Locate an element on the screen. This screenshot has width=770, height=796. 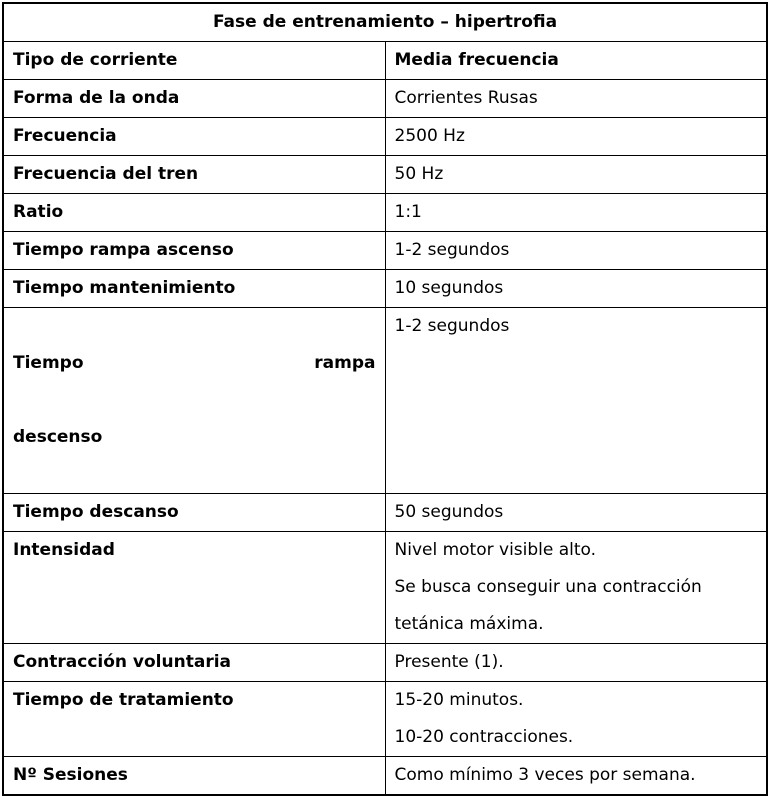
table-title: Fase de entrenamiento – hipertrofia is located at coordinates (385, 22).